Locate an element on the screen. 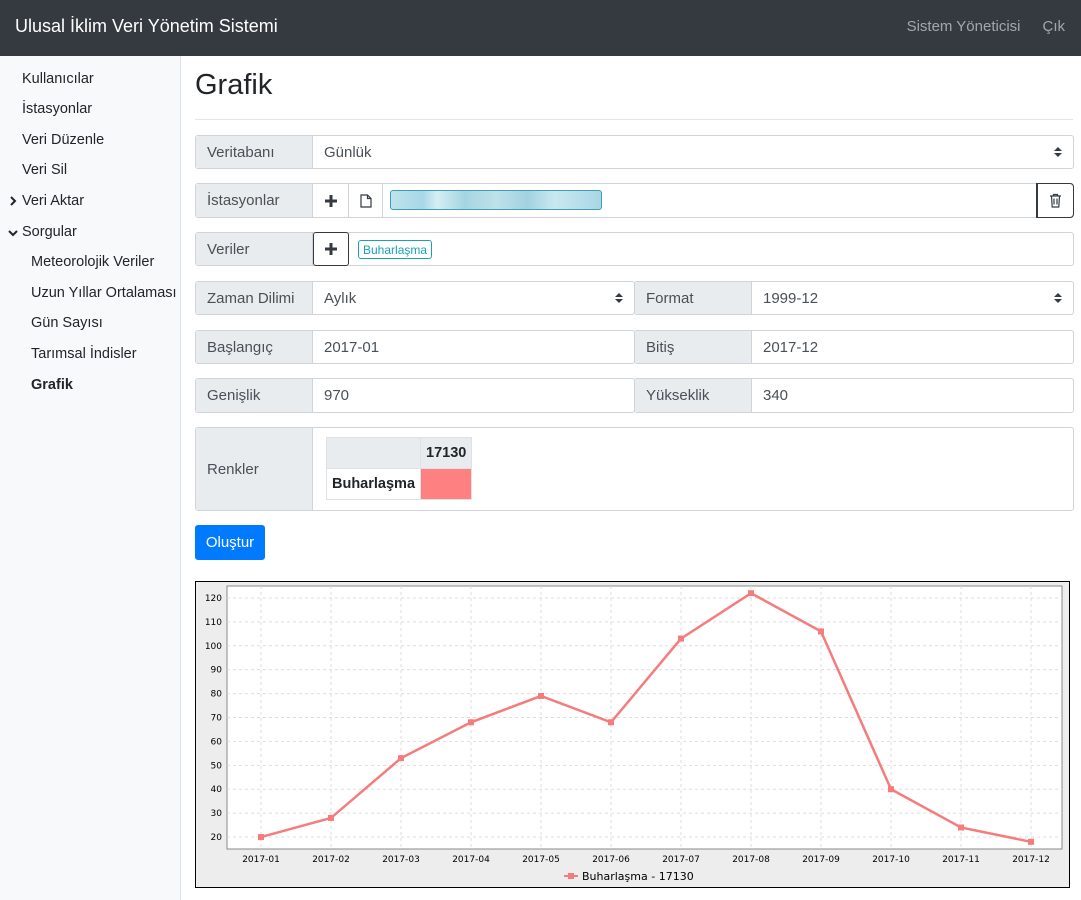 The height and width of the screenshot is (900, 1081). legend-label: Buharlaşma - 17130 is located at coordinates (638, 876).